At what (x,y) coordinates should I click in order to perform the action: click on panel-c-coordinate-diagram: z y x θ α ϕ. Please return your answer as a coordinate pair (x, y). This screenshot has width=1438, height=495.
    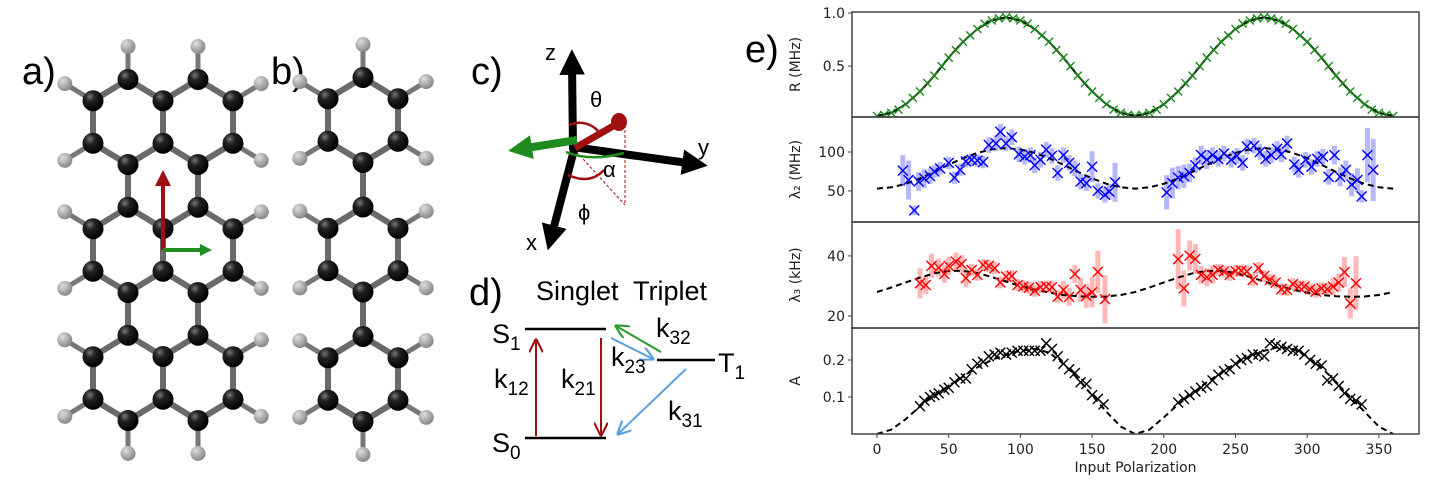
    Looking at the image, I should click on (608, 147).